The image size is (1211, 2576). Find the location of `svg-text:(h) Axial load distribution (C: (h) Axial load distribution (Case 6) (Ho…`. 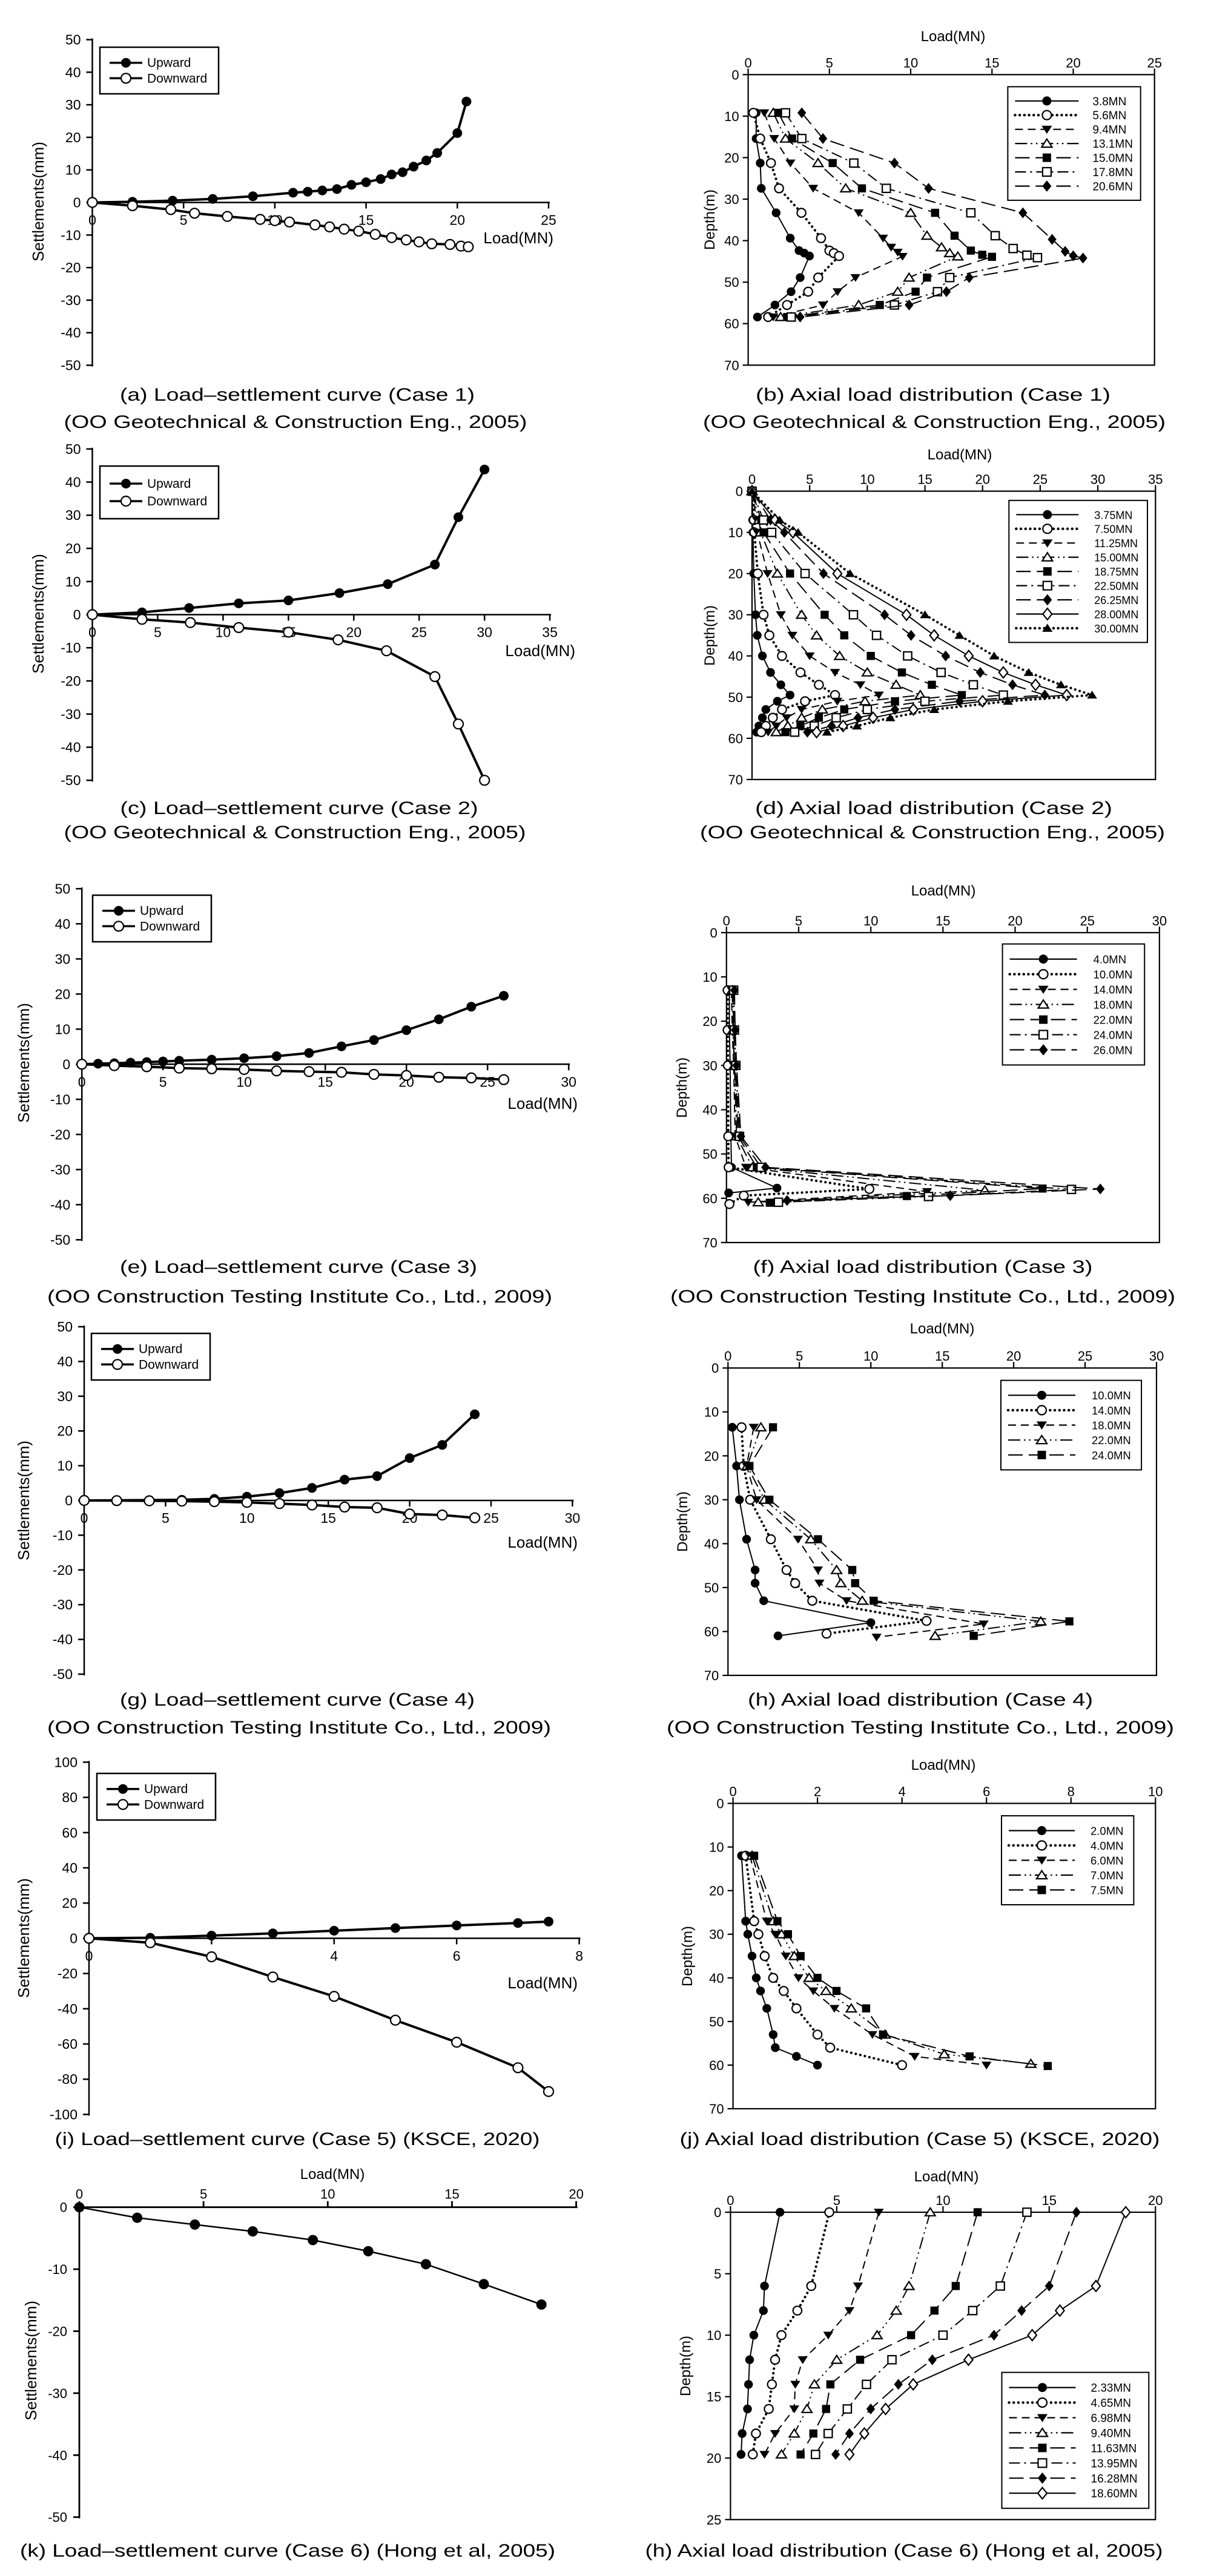

svg-text:(h) Axial load distribution (C: (h) Axial load distribution (Case 6) (Ho… is located at coordinates (904, 2551).